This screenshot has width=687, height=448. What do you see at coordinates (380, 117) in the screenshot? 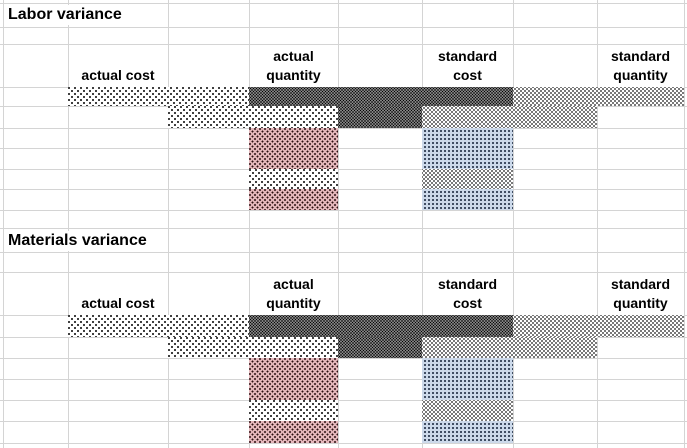
I see `labor-bracket-bottom-dense-cell` at bounding box center [380, 117].